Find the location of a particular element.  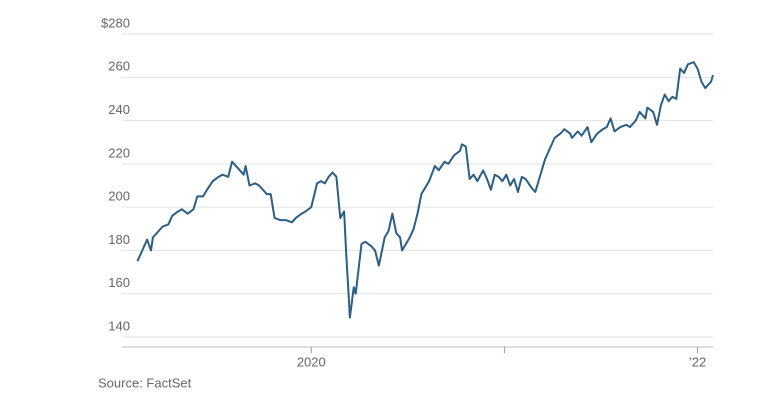

y-tick-label: 160 is located at coordinates (119, 282).